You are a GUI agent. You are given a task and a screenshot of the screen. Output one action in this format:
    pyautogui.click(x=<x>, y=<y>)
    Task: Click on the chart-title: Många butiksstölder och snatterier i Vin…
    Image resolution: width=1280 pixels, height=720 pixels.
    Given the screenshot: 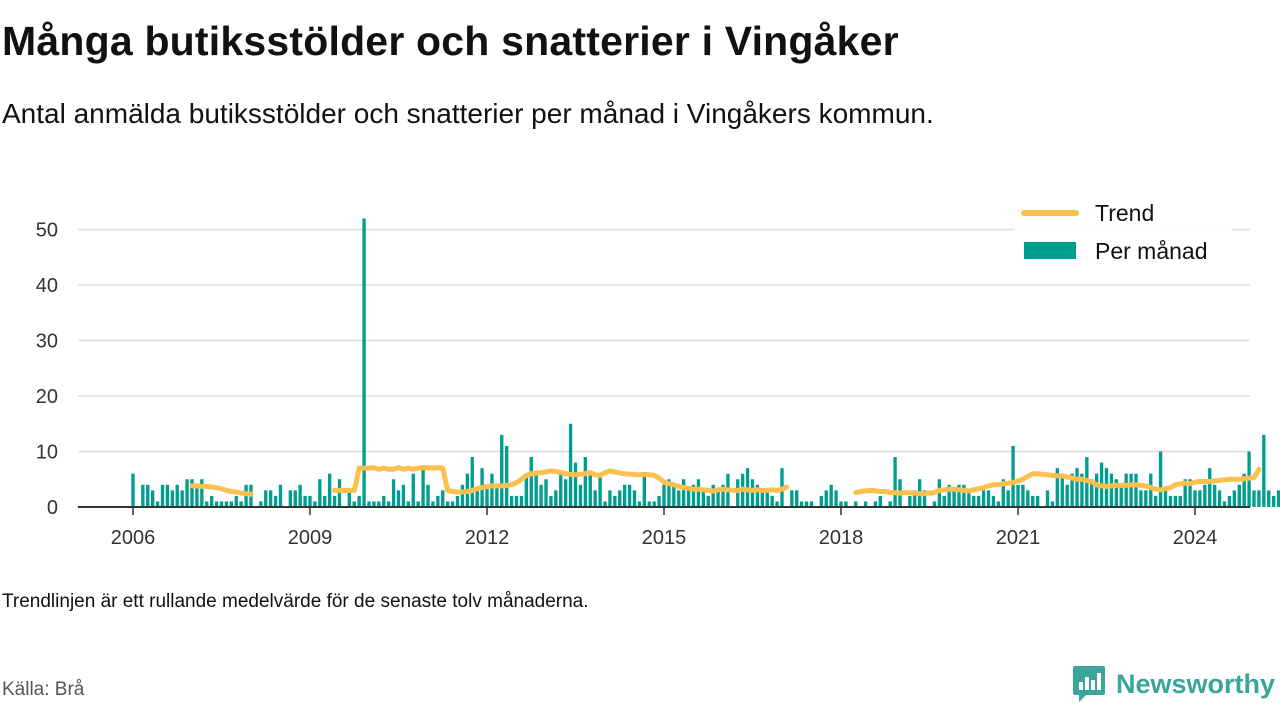 What is the action you would take?
    pyautogui.click(x=450, y=41)
    